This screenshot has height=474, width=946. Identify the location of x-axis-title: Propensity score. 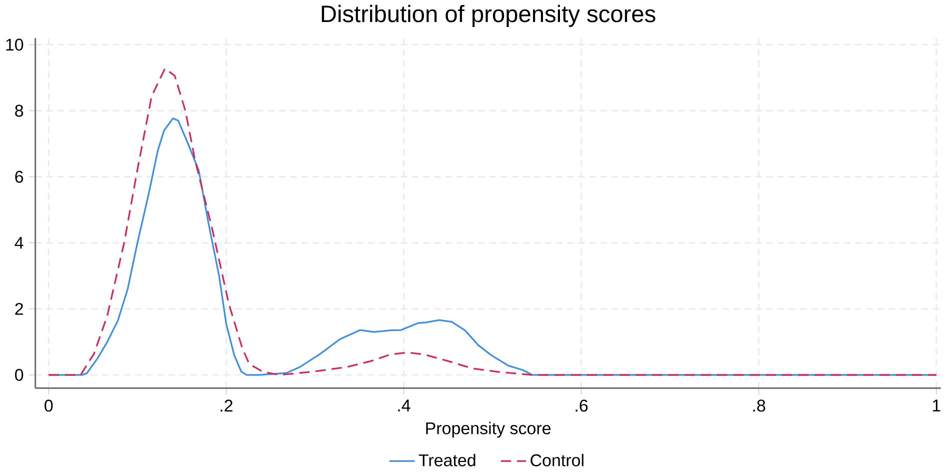
(488, 430).